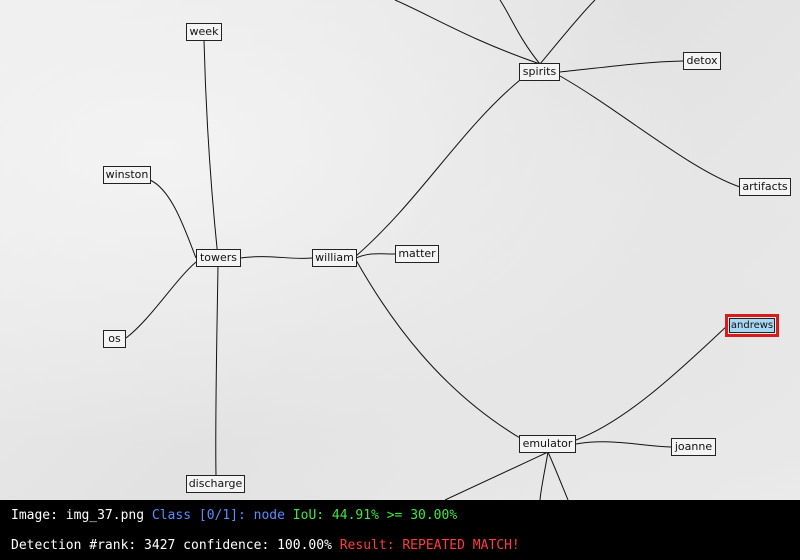 Image resolution: width=800 pixels, height=560 pixels. What do you see at coordinates (623, 444) in the screenshot?
I see `edge-emulator-joanne` at bounding box center [623, 444].